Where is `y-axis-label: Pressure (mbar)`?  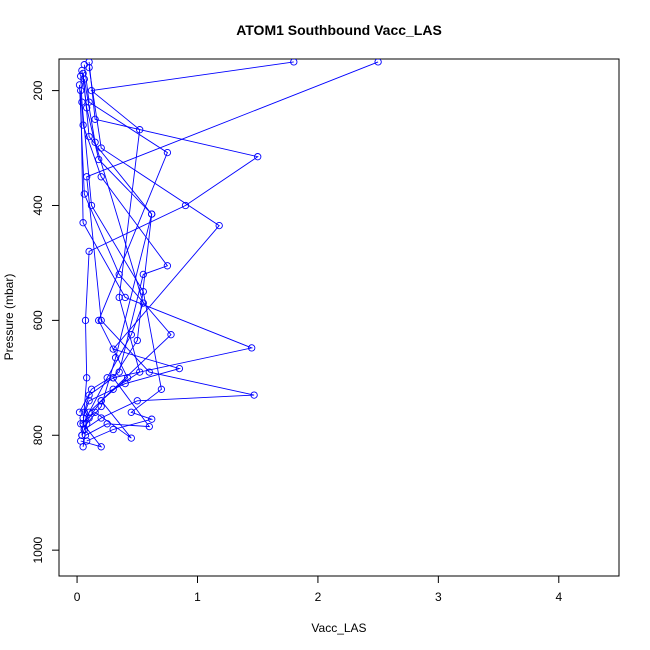 y-axis-label: Pressure (mbar) is located at coordinates (9, 317).